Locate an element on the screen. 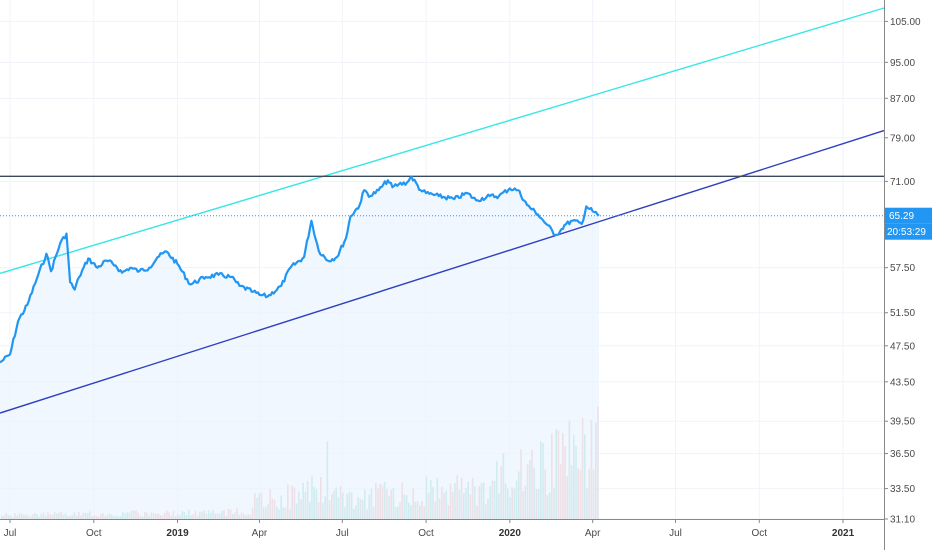  y-tick-label: 87.00 is located at coordinates (902, 99).